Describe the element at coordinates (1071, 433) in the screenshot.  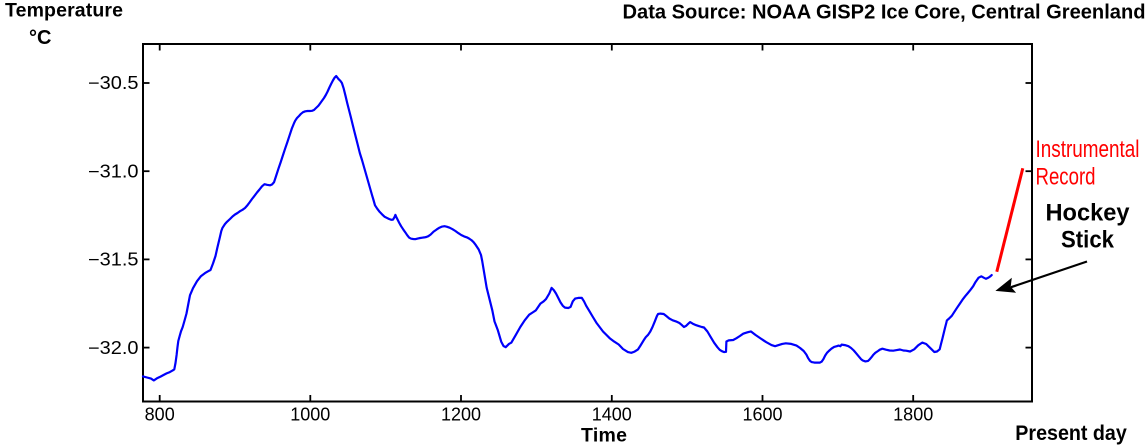
I see `svg-text: Present day` at that location.